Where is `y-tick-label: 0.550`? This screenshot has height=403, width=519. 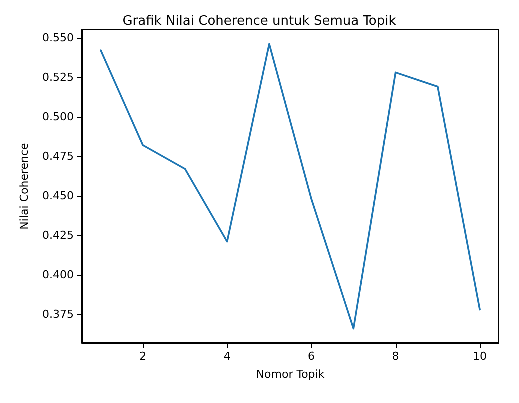 y-tick-label: 0.550 is located at coordinates (58, 37).